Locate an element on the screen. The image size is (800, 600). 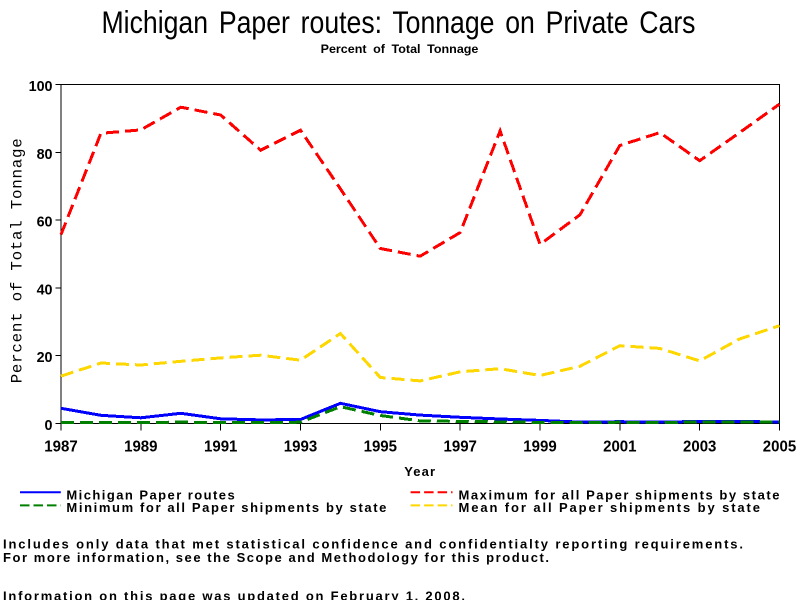
svg-text: 0 is located at coordinates (49, 426).